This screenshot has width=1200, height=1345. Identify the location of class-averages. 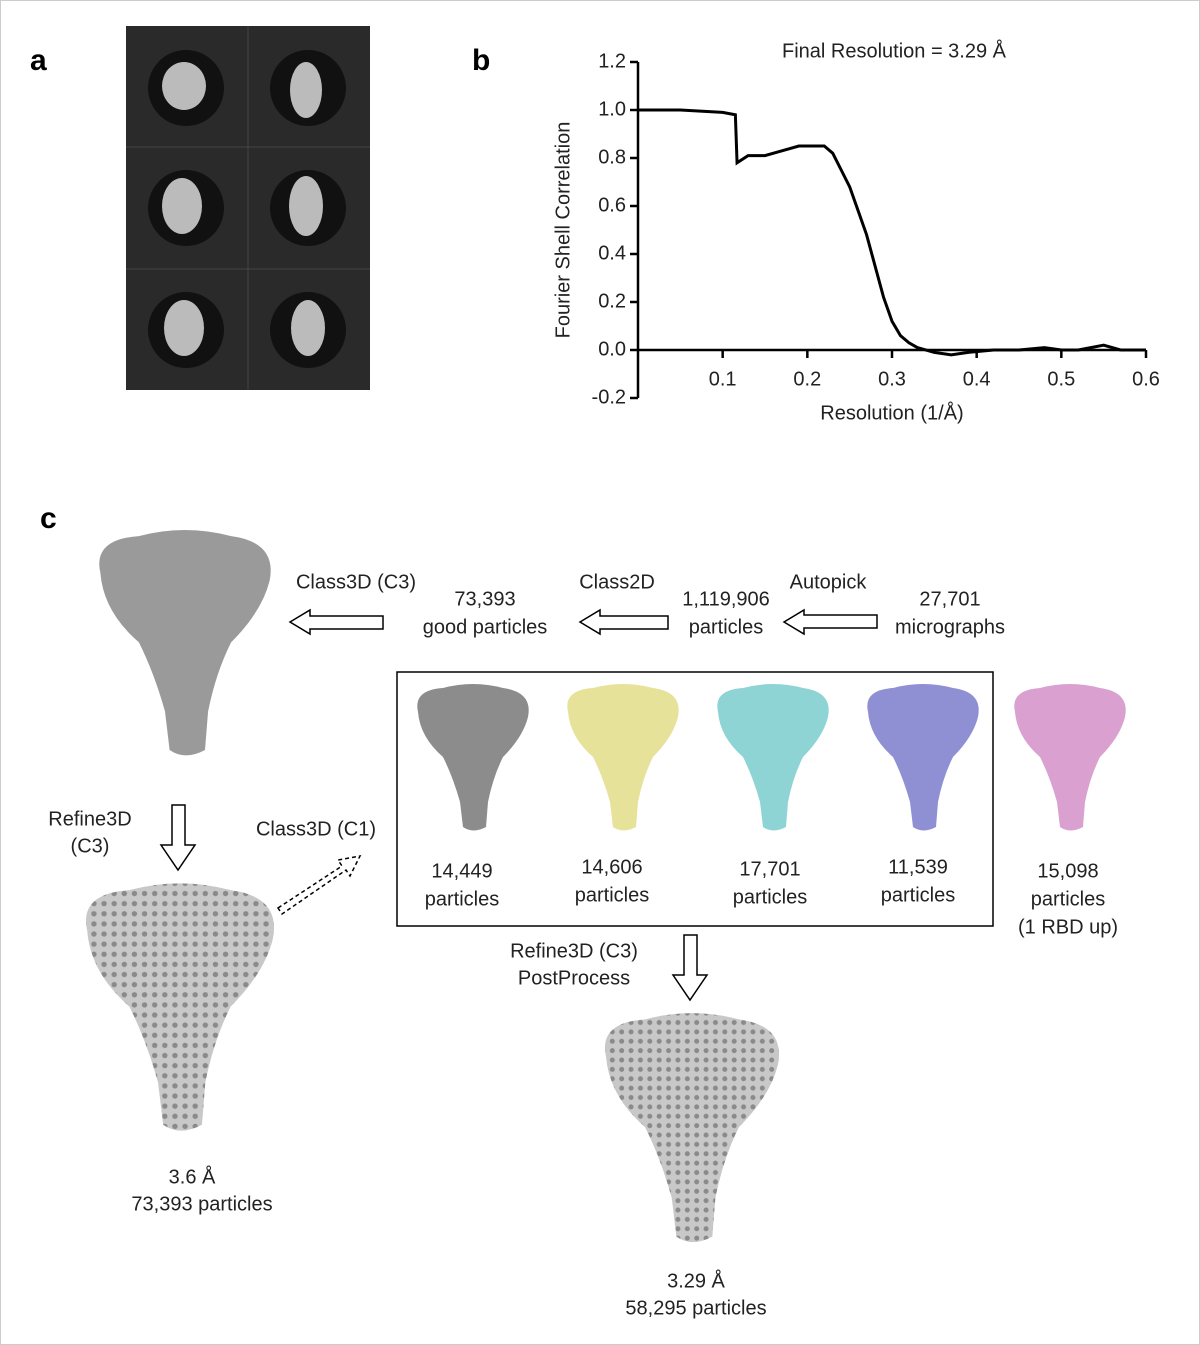
(248, 208).